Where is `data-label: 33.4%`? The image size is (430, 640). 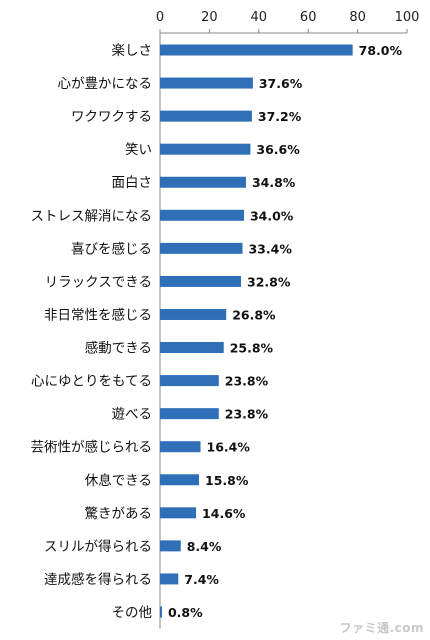 data-label: 33.4% is located at coordinates (270, 248).